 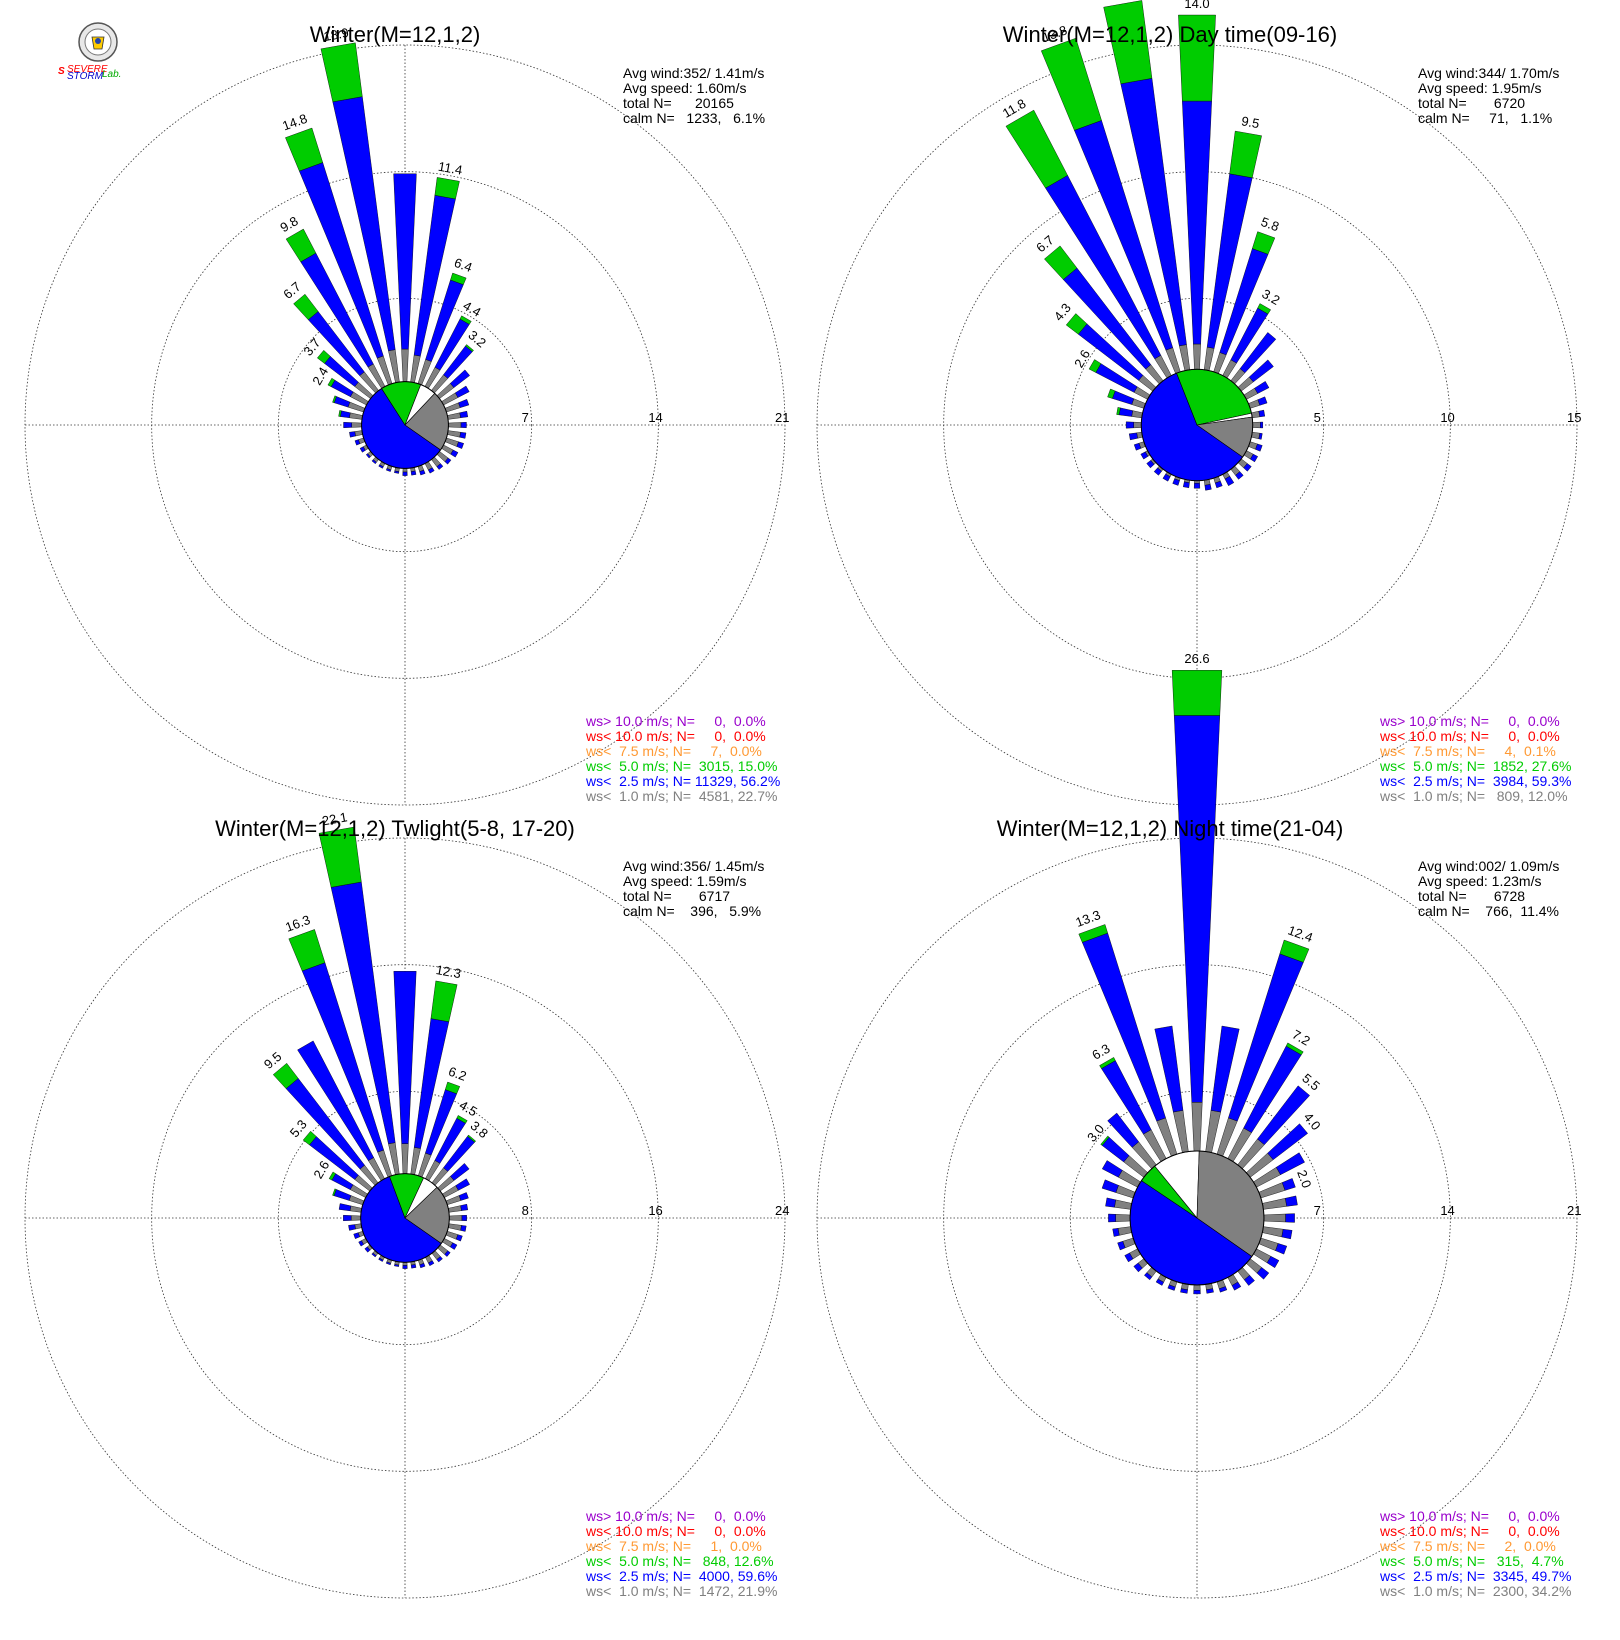 What do you see at coordinates (1471, 103) in the screenshot?
I see `stat-line: total N= 6720` at bounding box center [1471, 103].